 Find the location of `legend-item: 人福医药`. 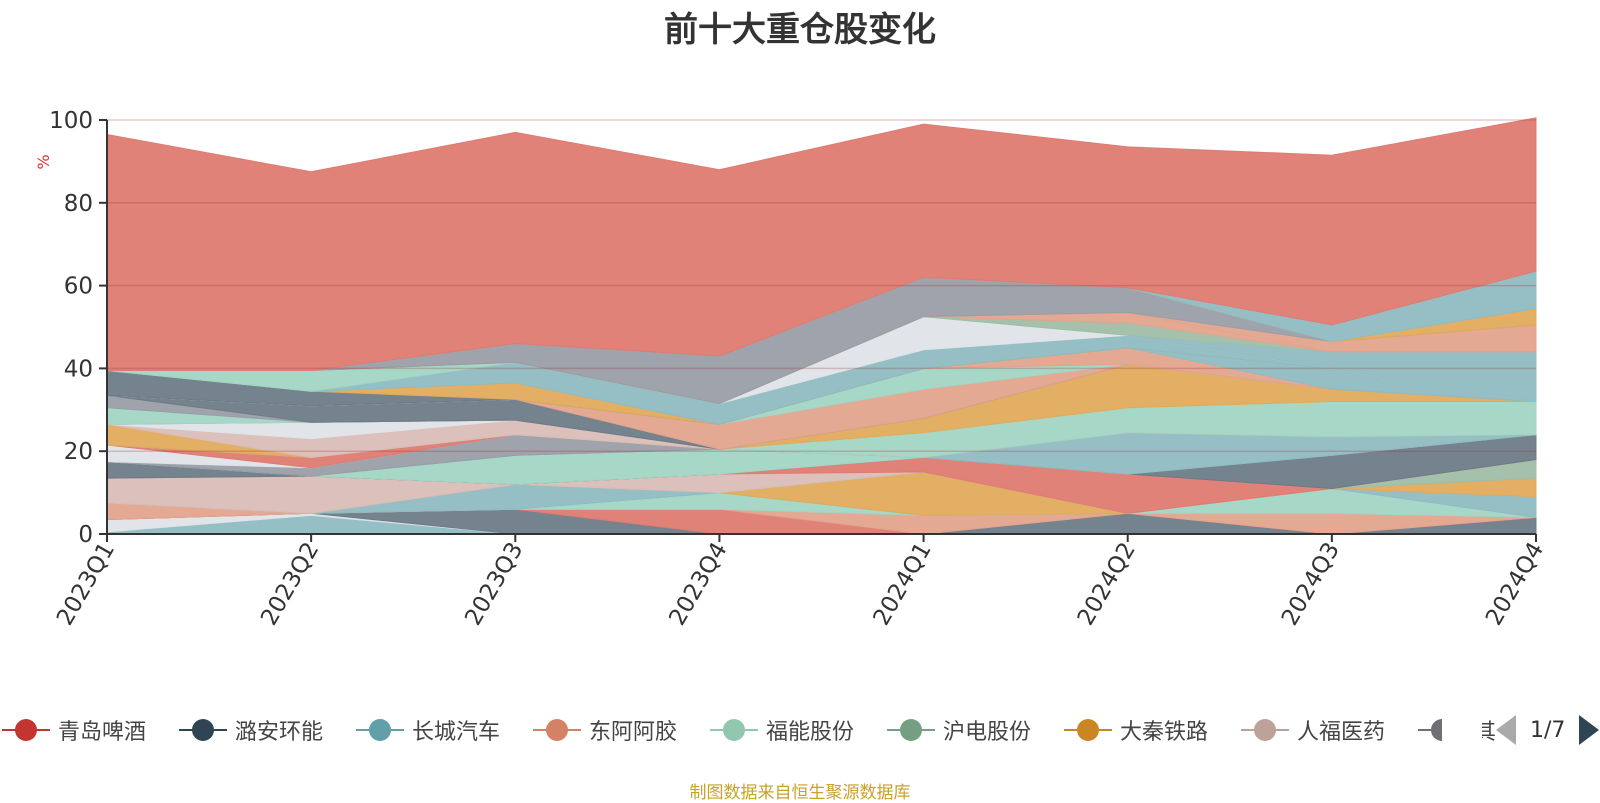

legend-item: 人福医药 is located at coordinates (1313, 730).